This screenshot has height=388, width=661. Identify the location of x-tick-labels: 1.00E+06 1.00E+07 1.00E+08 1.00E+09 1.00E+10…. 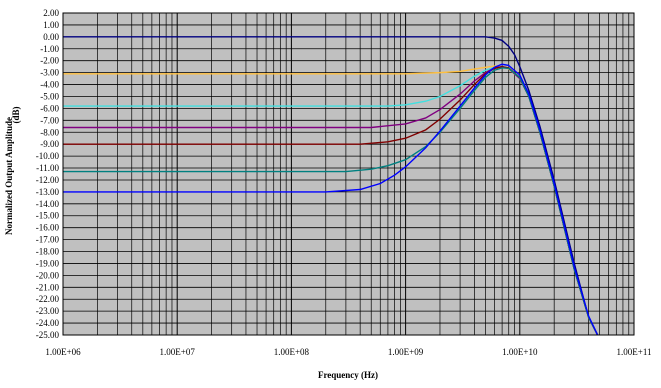
(348, 352).